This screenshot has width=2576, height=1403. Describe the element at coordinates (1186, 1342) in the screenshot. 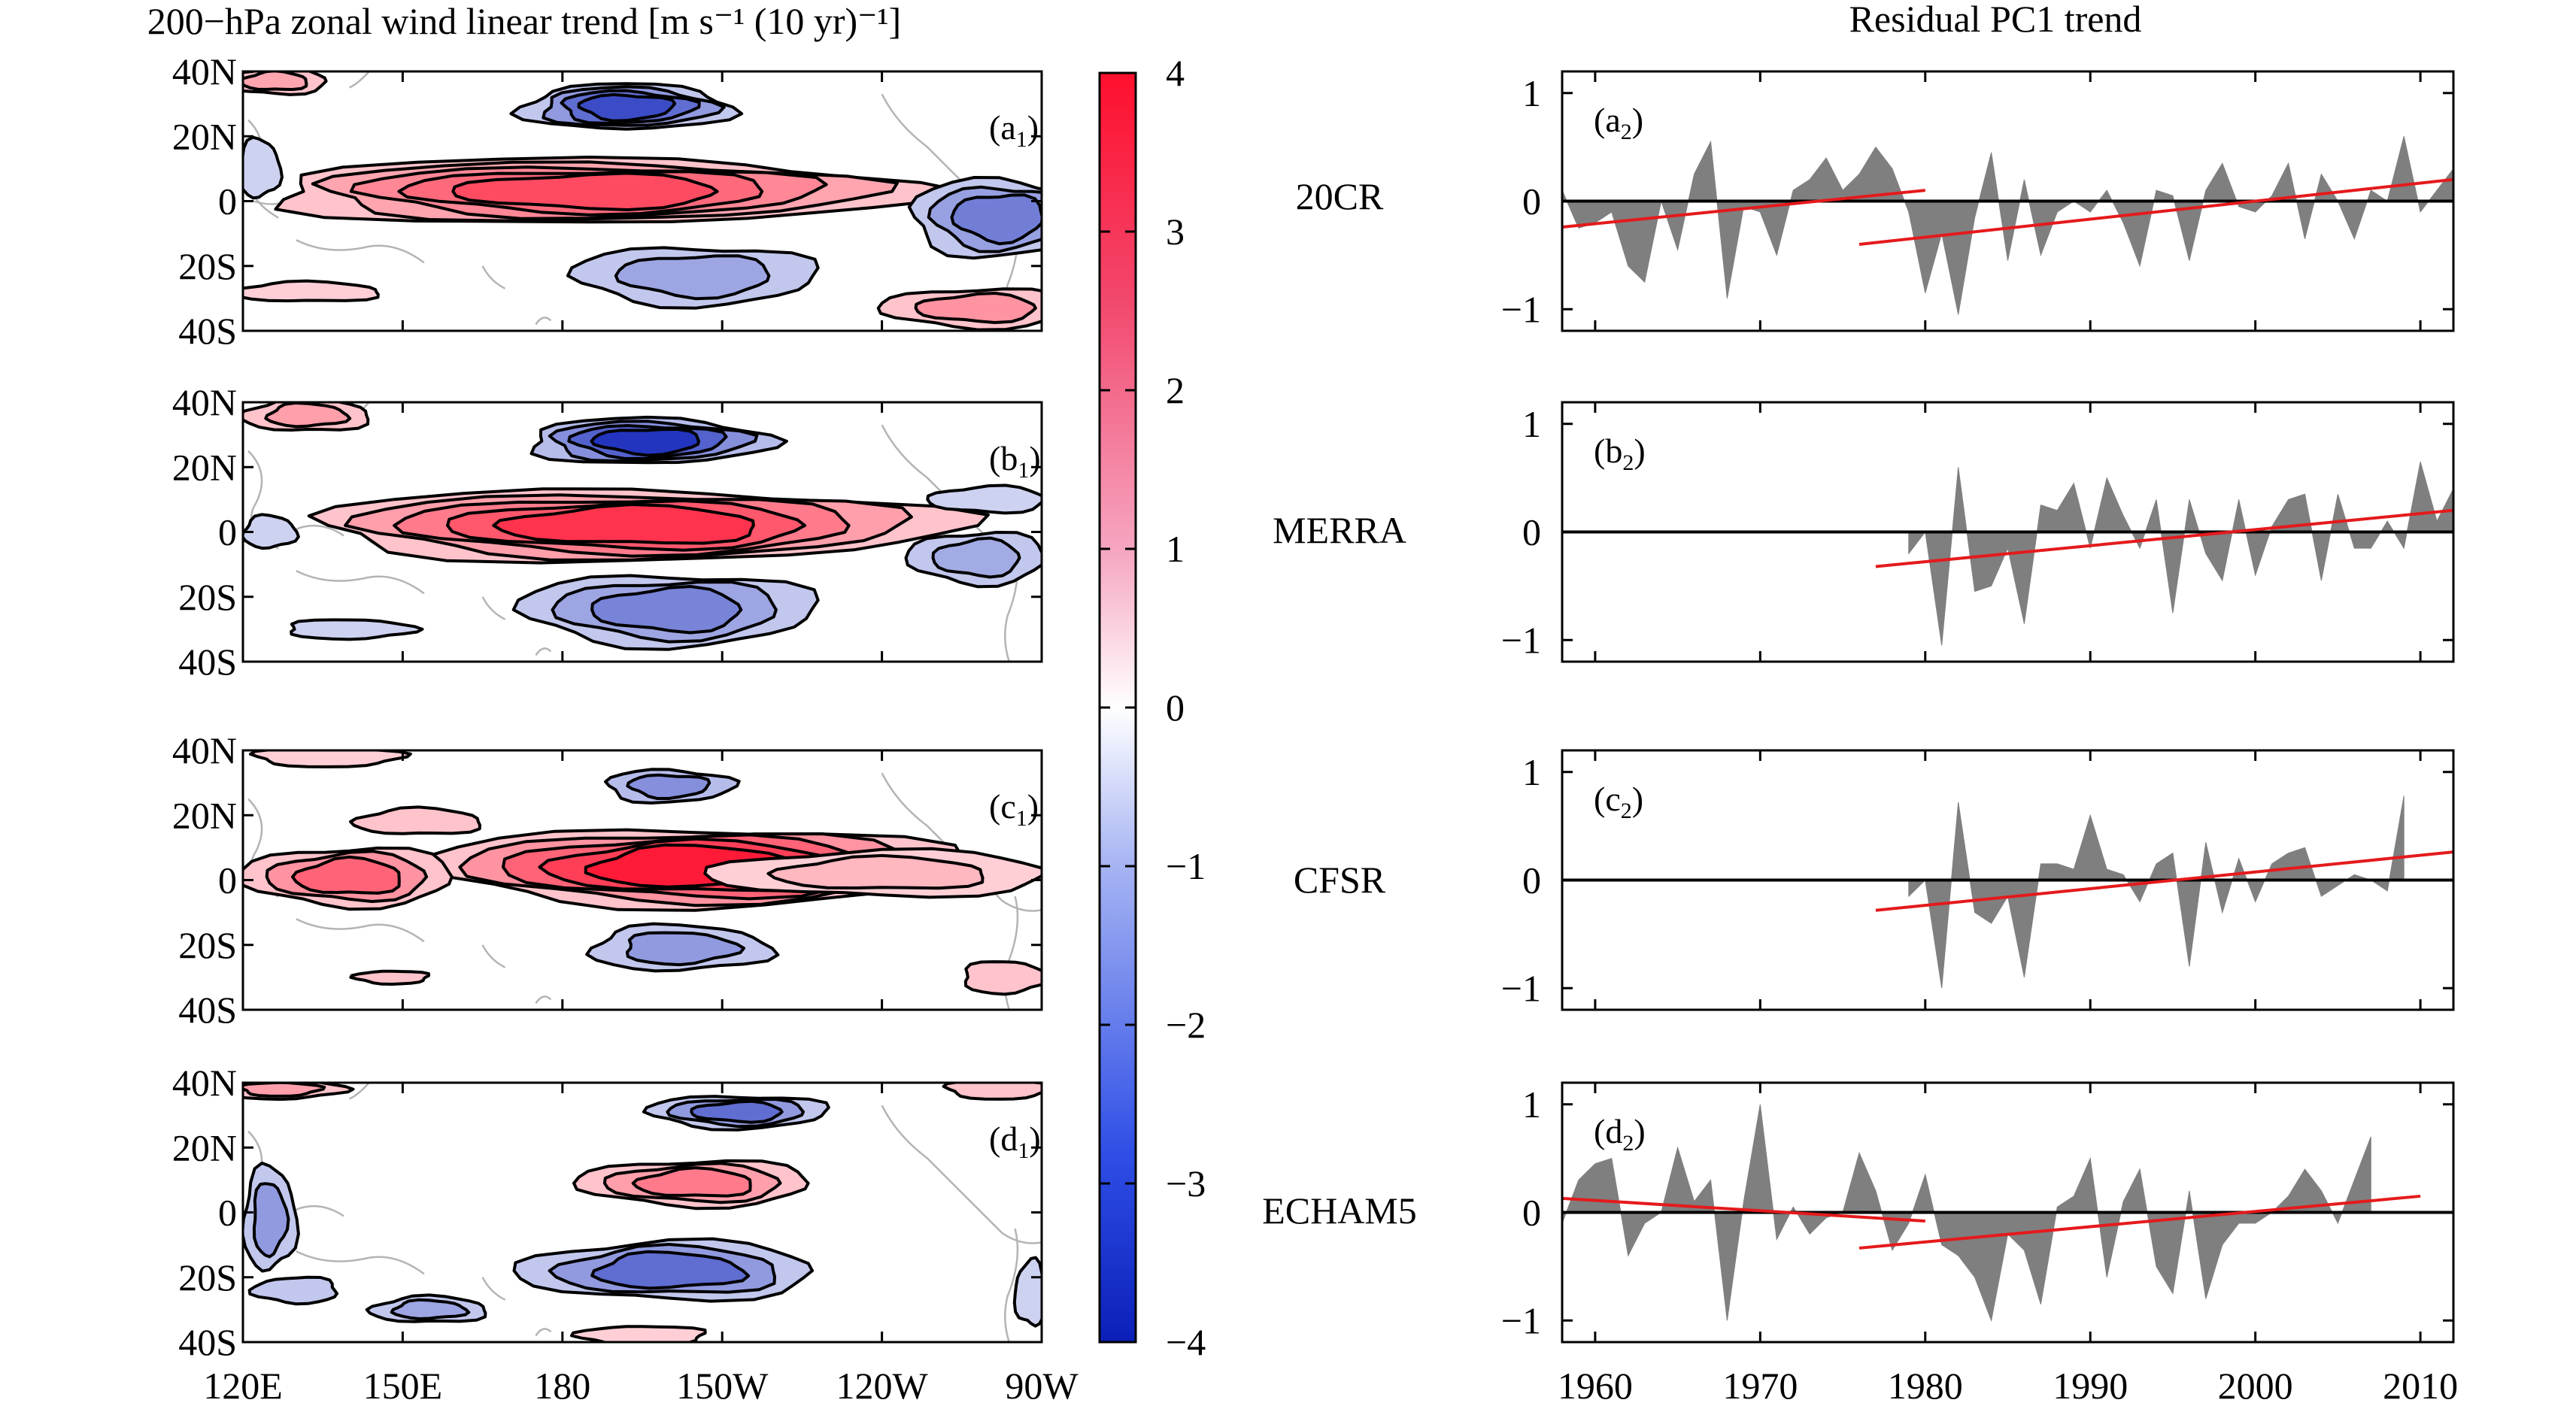

I see `colorbar-tick-label: −4` at that location.